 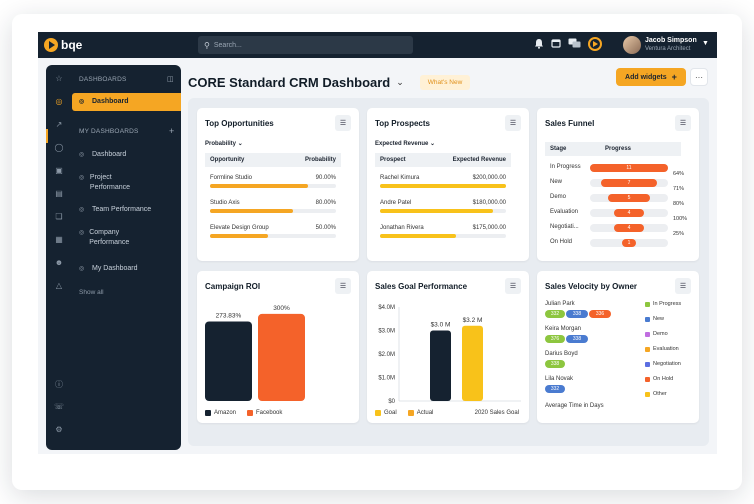 I want to click on funnel-row: Negotiati... 4 25%, so click(x=620, y=230).